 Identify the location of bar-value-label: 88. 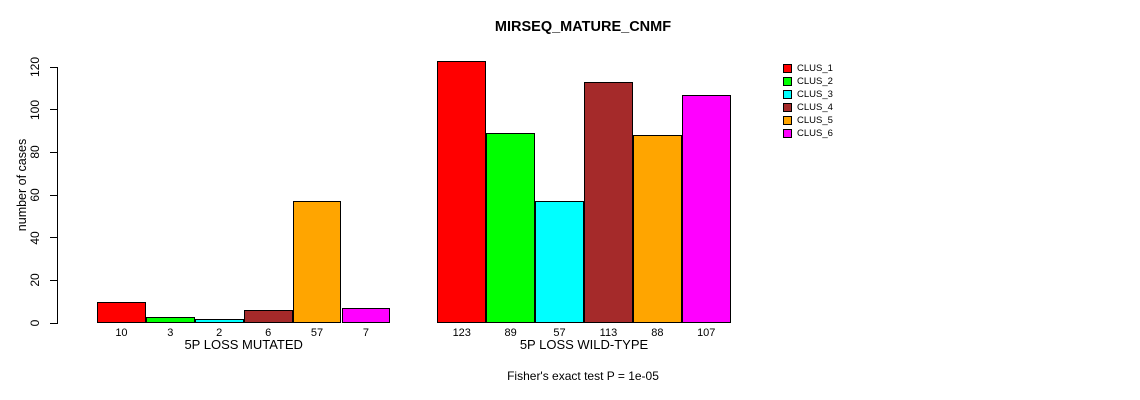
(657, 332).